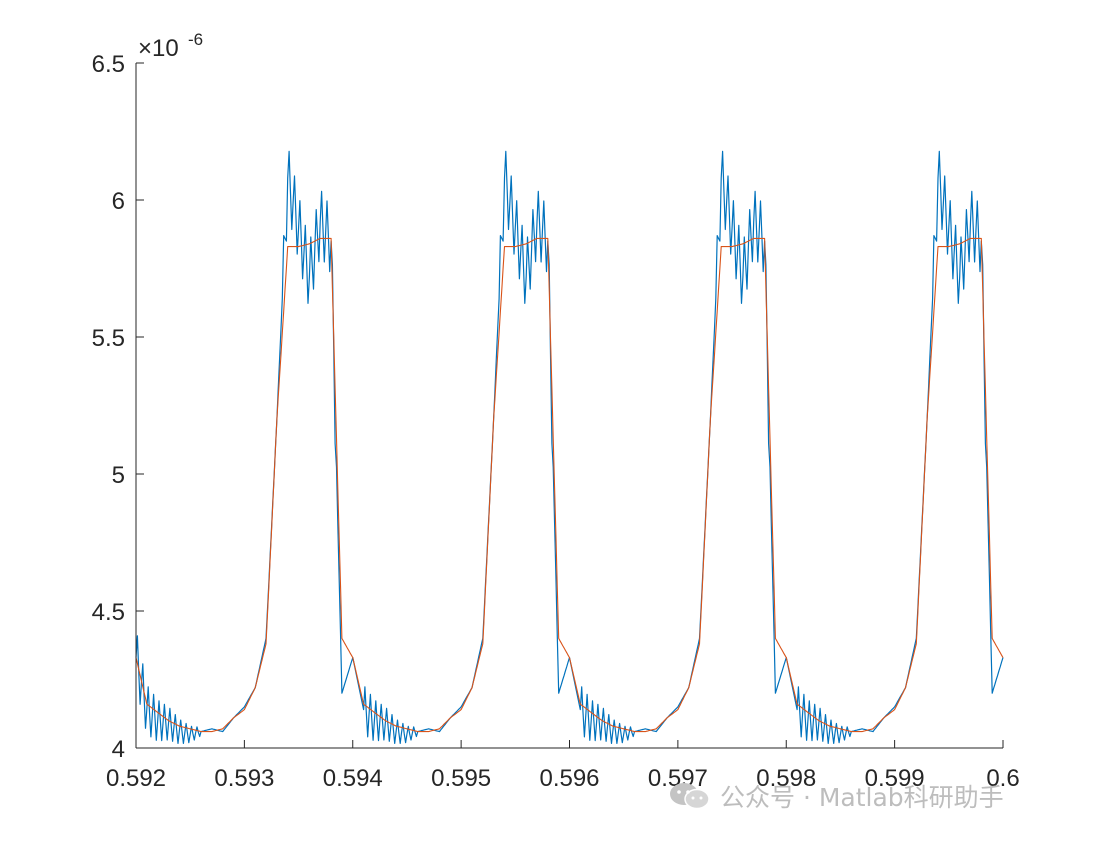  What do you see at coordinates (136, 778) in the screenshot?
I see `x-tick-label: 0.592` at bounding box center [136, 778].